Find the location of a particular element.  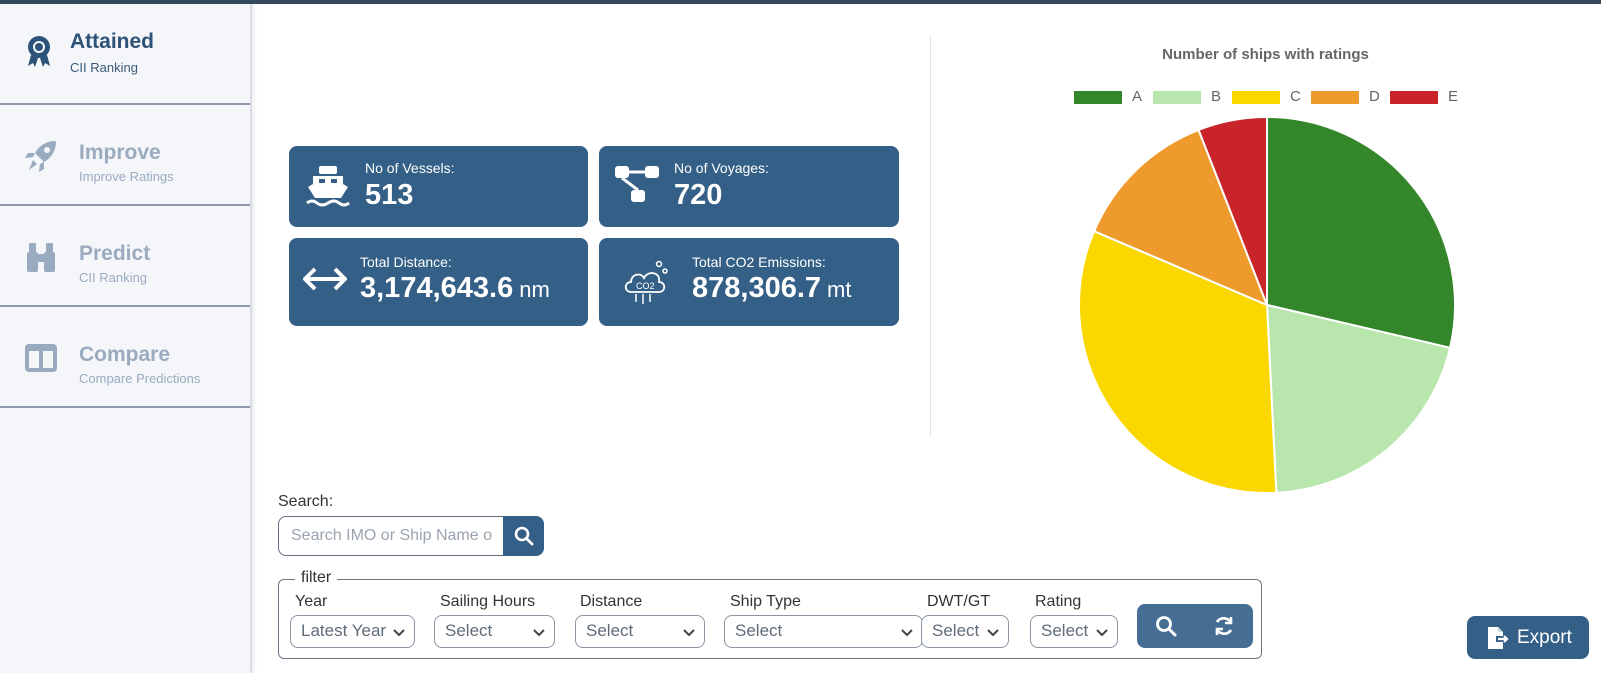

kpi-value-group: 3,174,643.6 nm is located at coordinates (455, 288).